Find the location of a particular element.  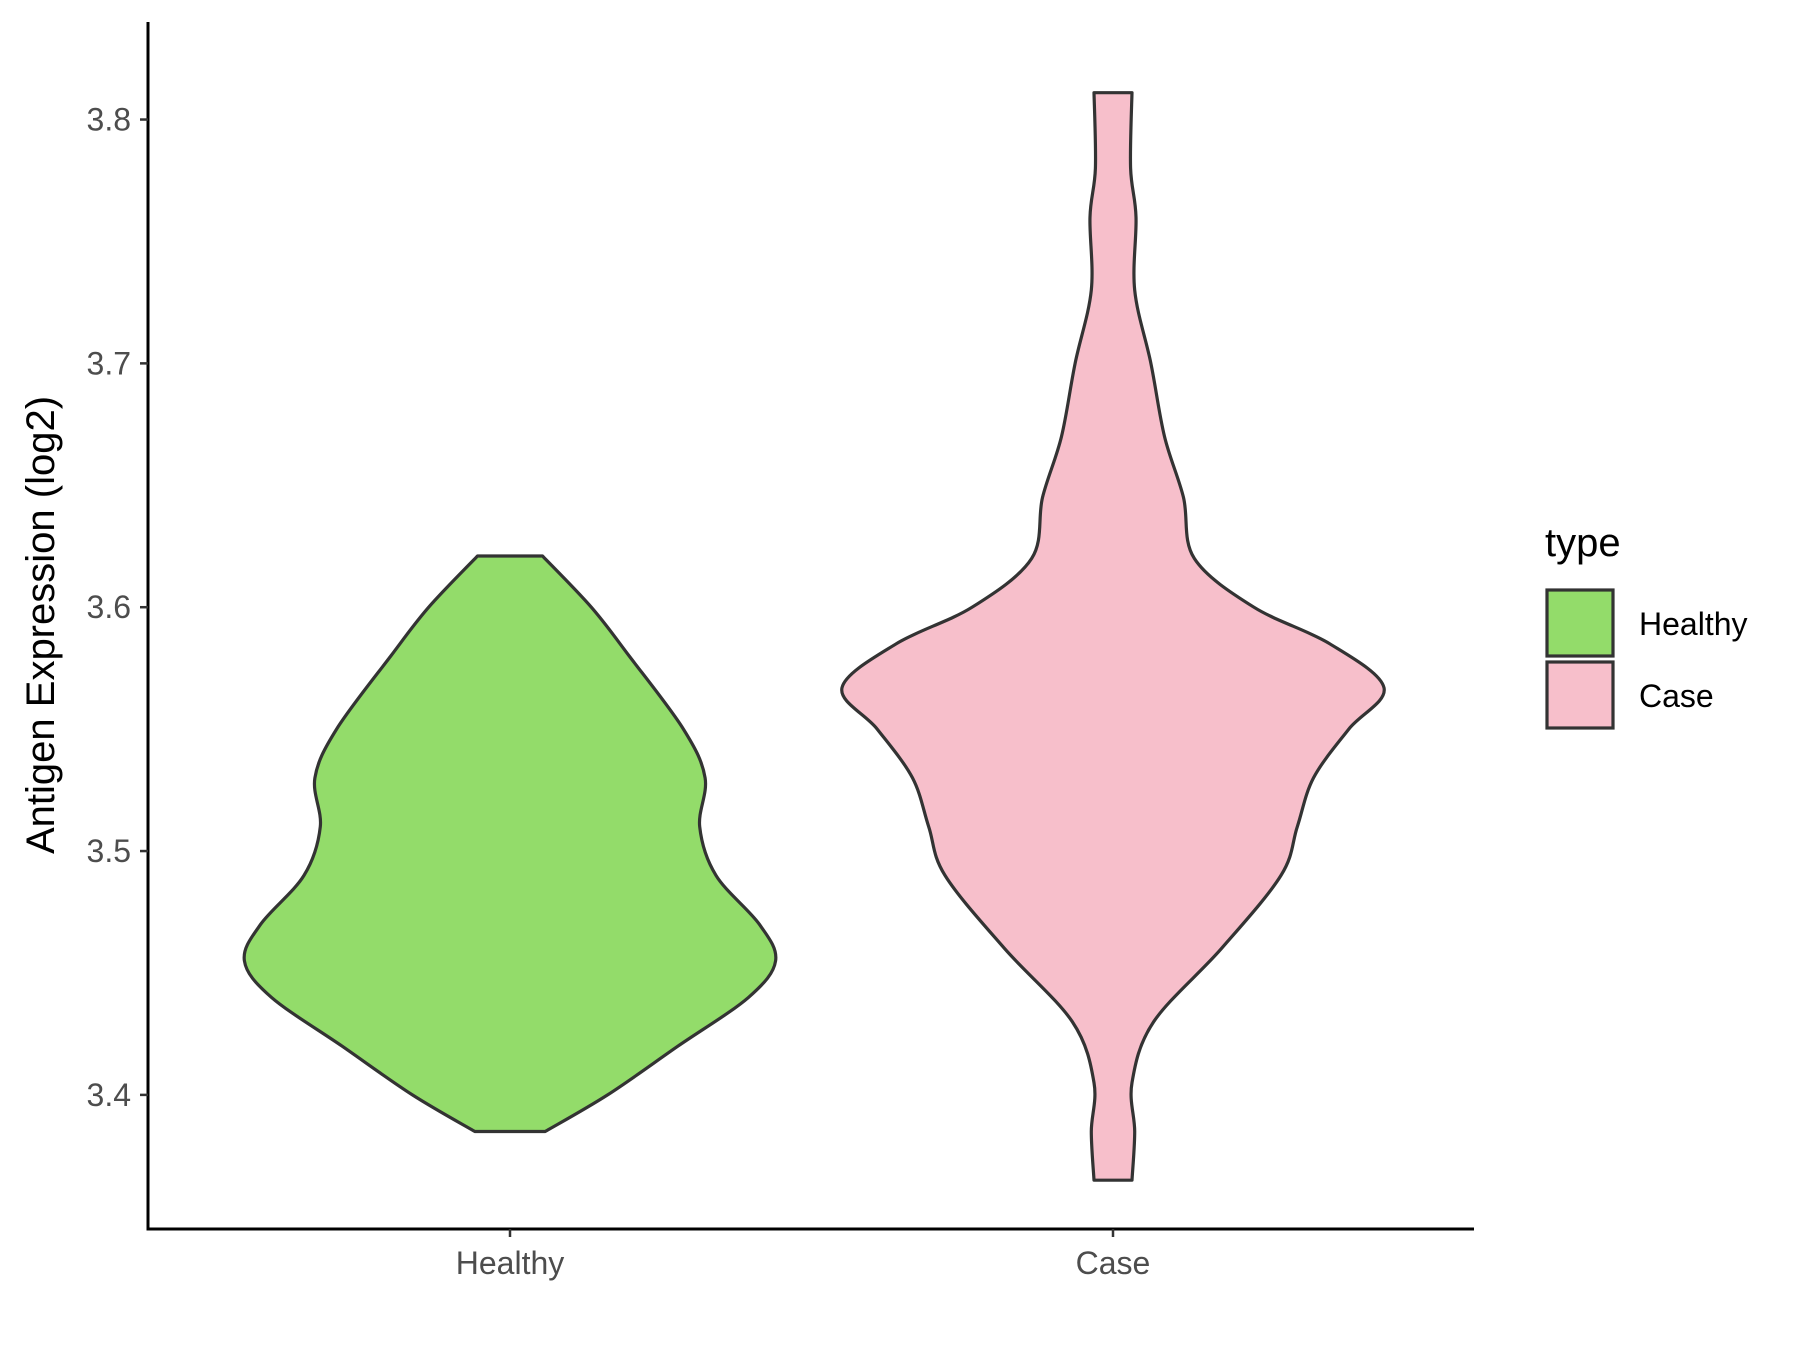

legend-title: type is located at coordinates (1583, 543).